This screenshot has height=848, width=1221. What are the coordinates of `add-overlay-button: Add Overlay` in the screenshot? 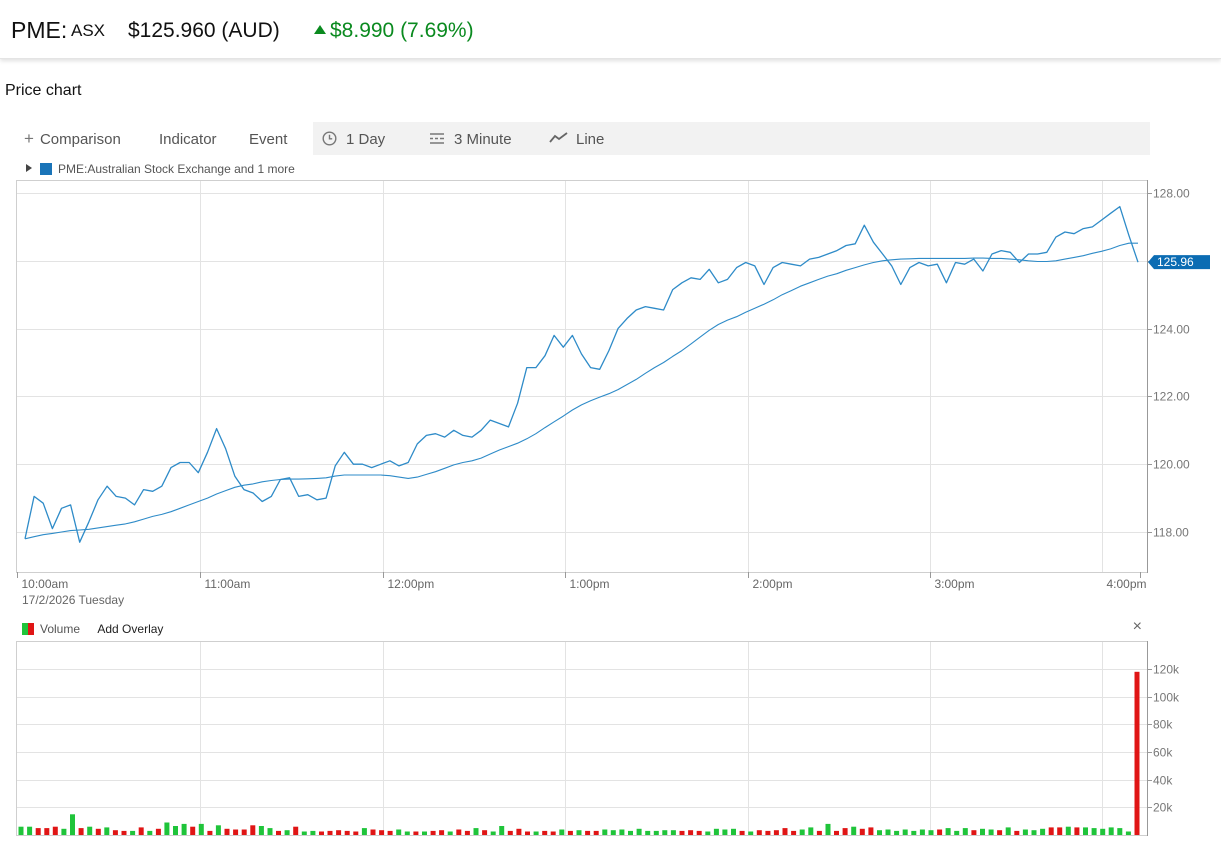 It's located at (130, 629).